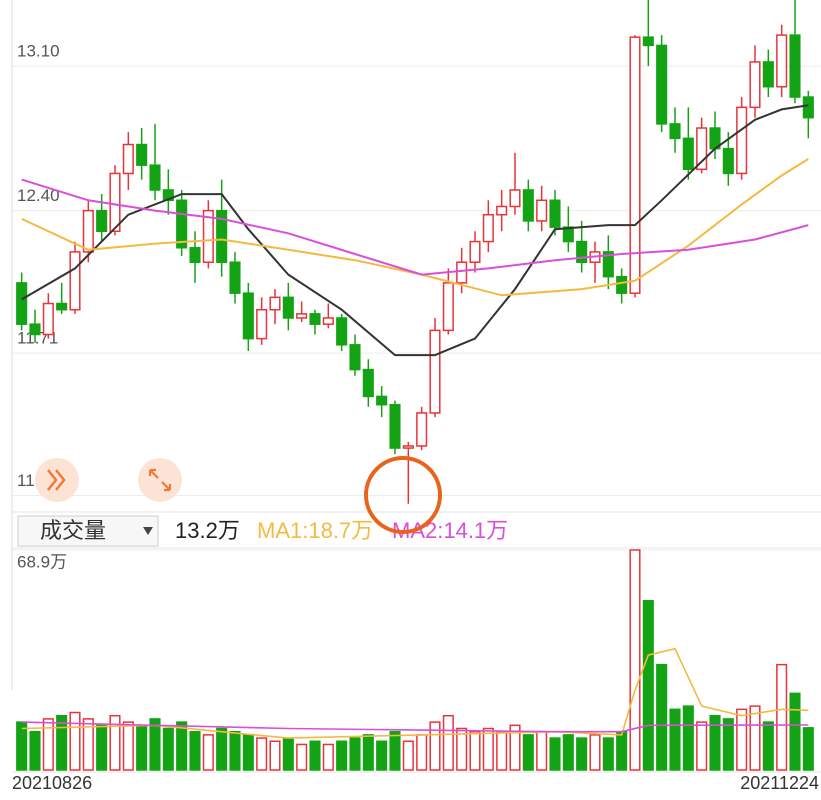 The width and height of the screenshot is (821, 800). What do you see at coordinates (42, 561) in the screenshot?
I see `y-tick-label: 68.9万` at bounding box center [42, 561].